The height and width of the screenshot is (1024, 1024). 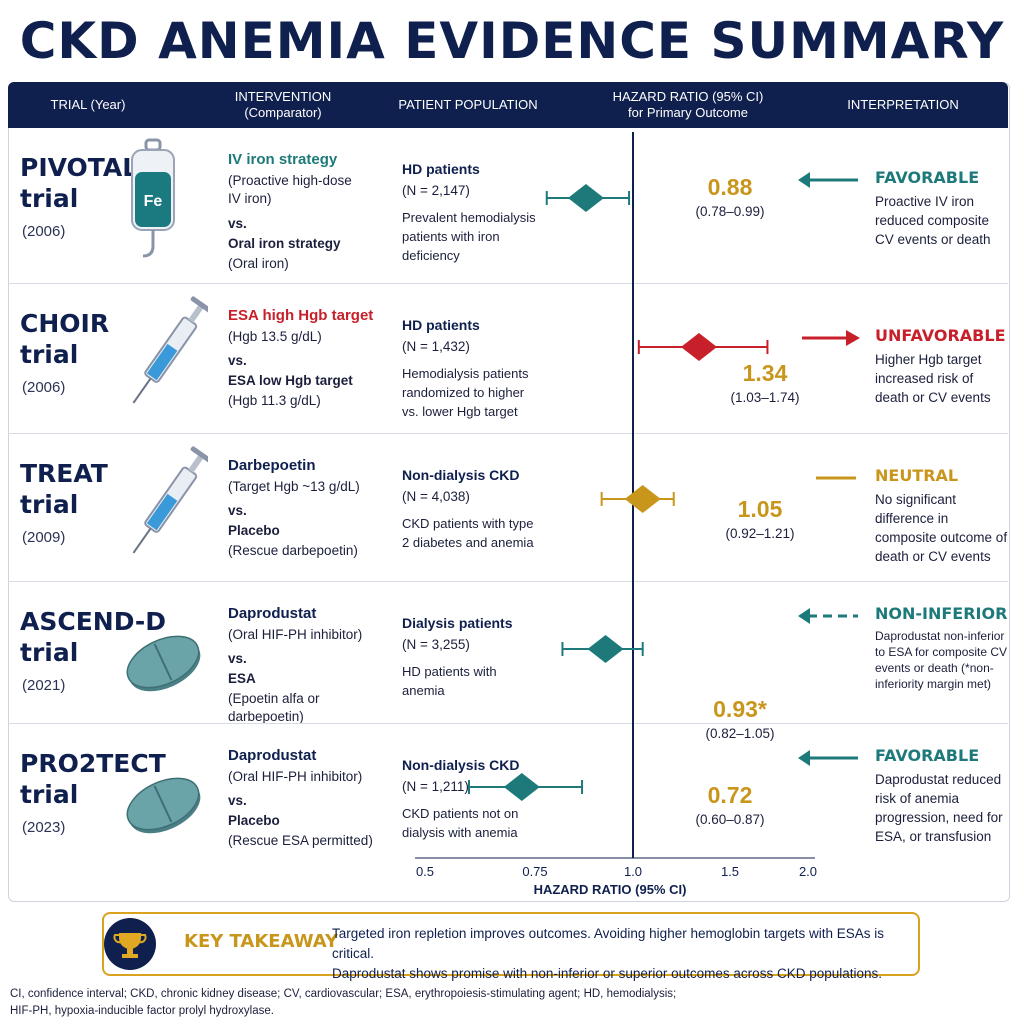 I want to click on intervention-title: IV iron strategy, so click(x=283, y=159).